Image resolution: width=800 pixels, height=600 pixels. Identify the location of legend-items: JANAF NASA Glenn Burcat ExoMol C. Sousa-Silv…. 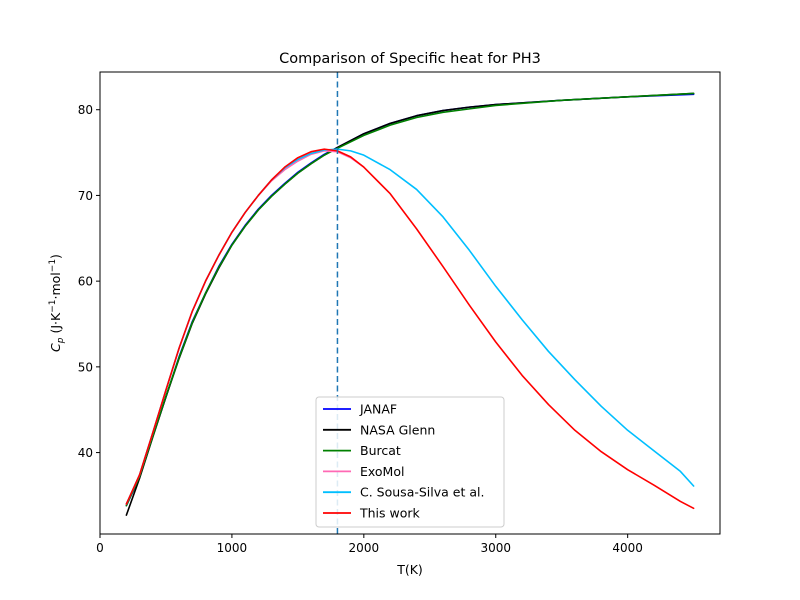
(403, 461).